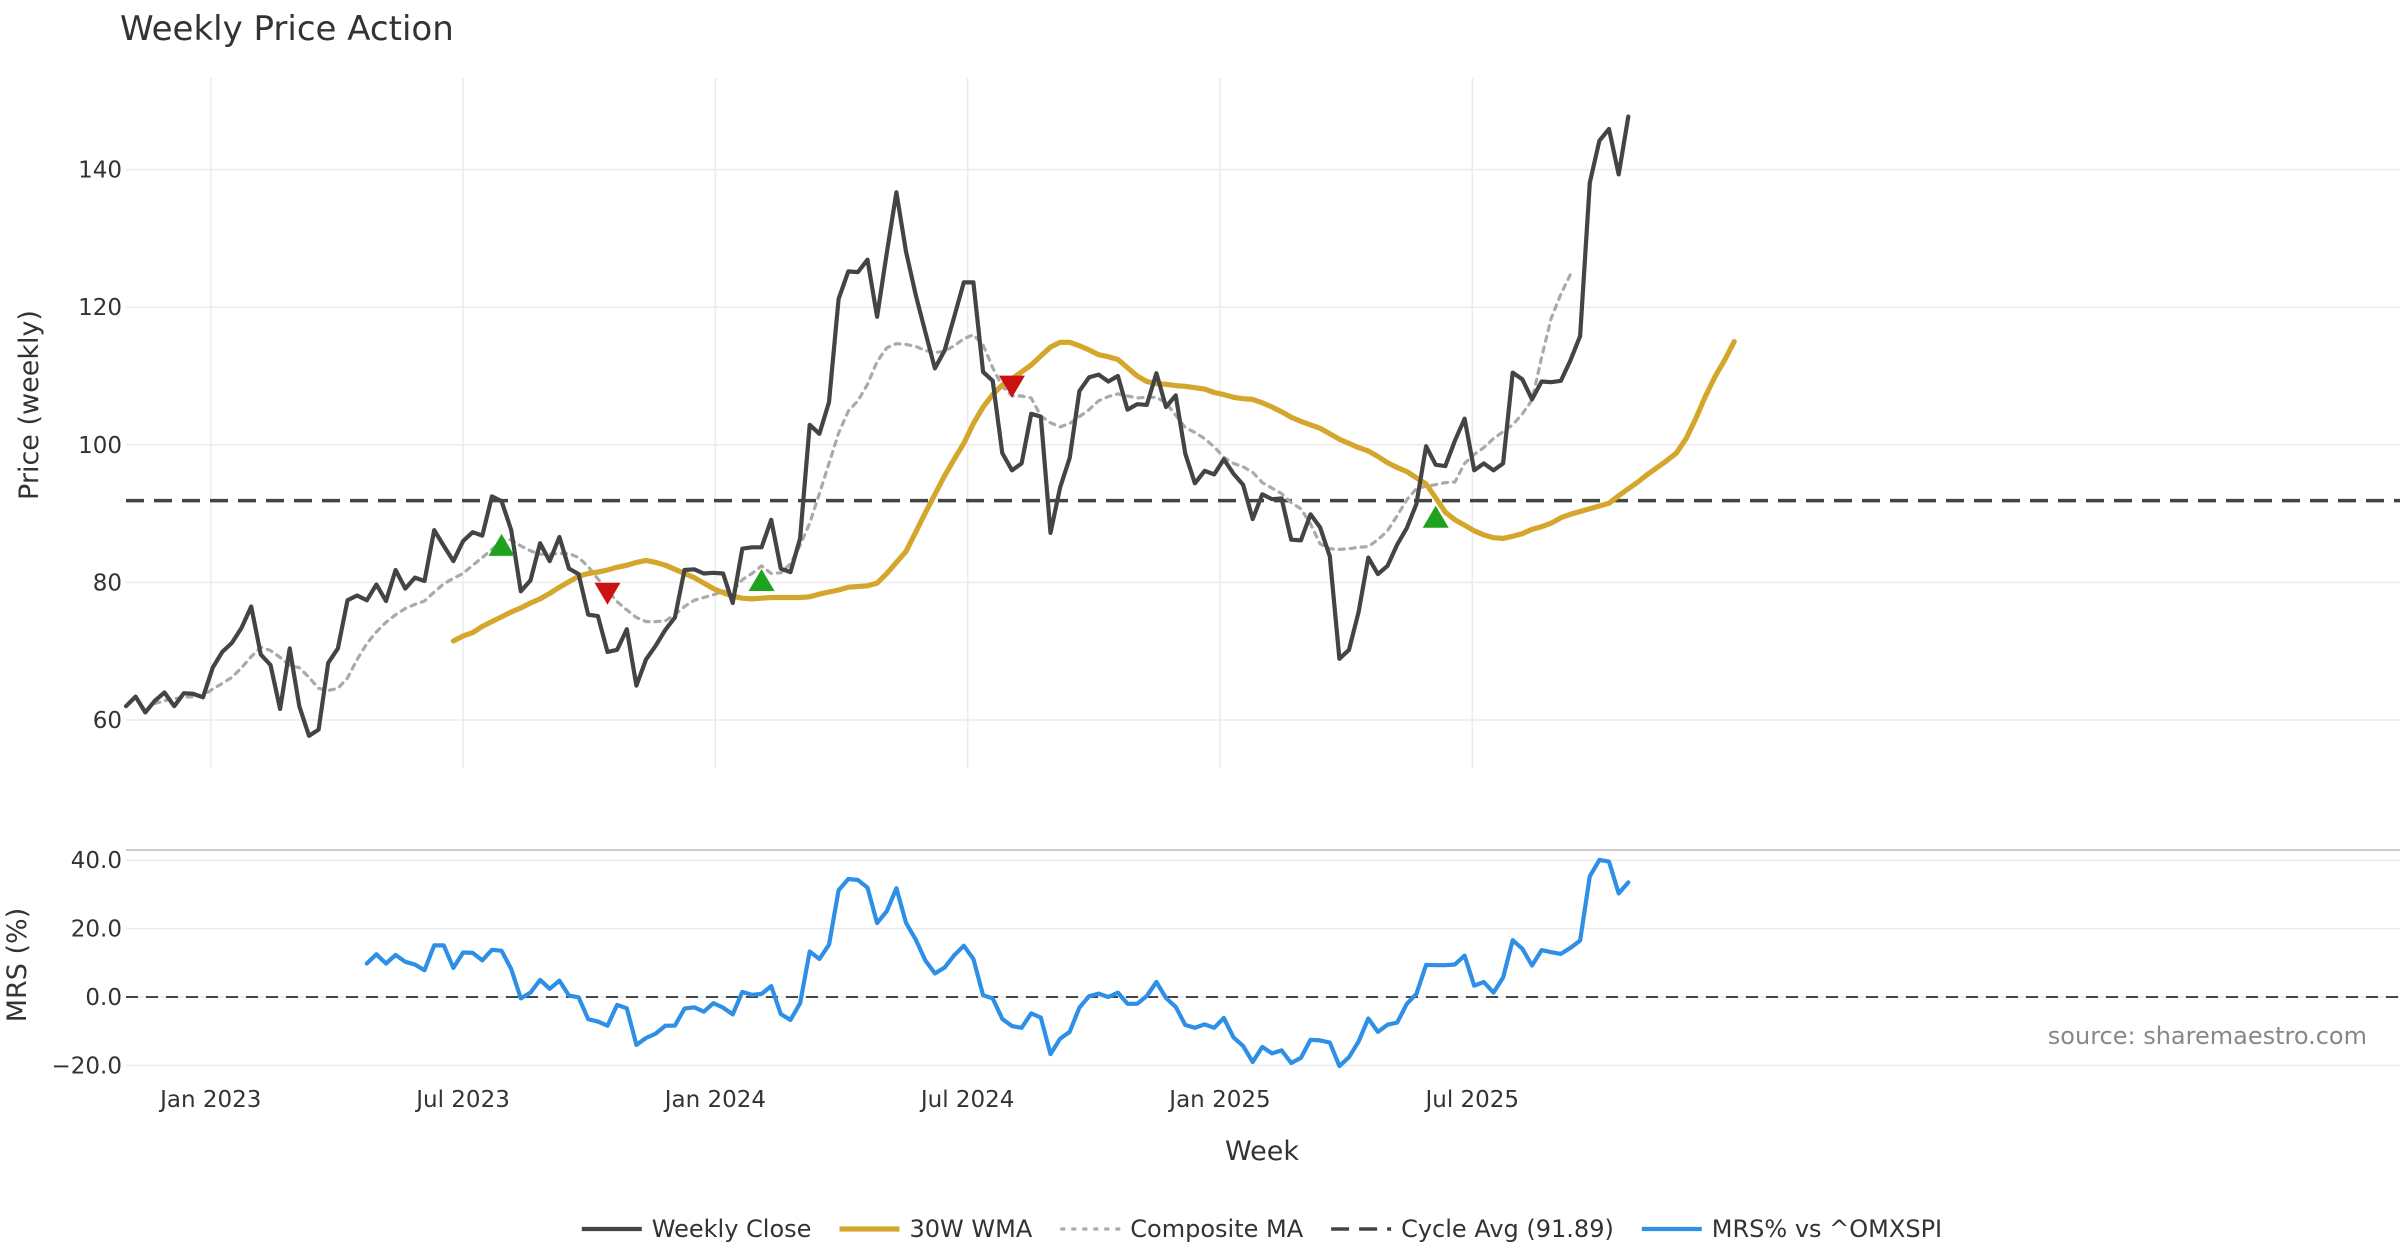 The height and width of the screenshot is (1260, 2400). I want to click on x-tick-label: Jan 2024, so click(714, 1100).